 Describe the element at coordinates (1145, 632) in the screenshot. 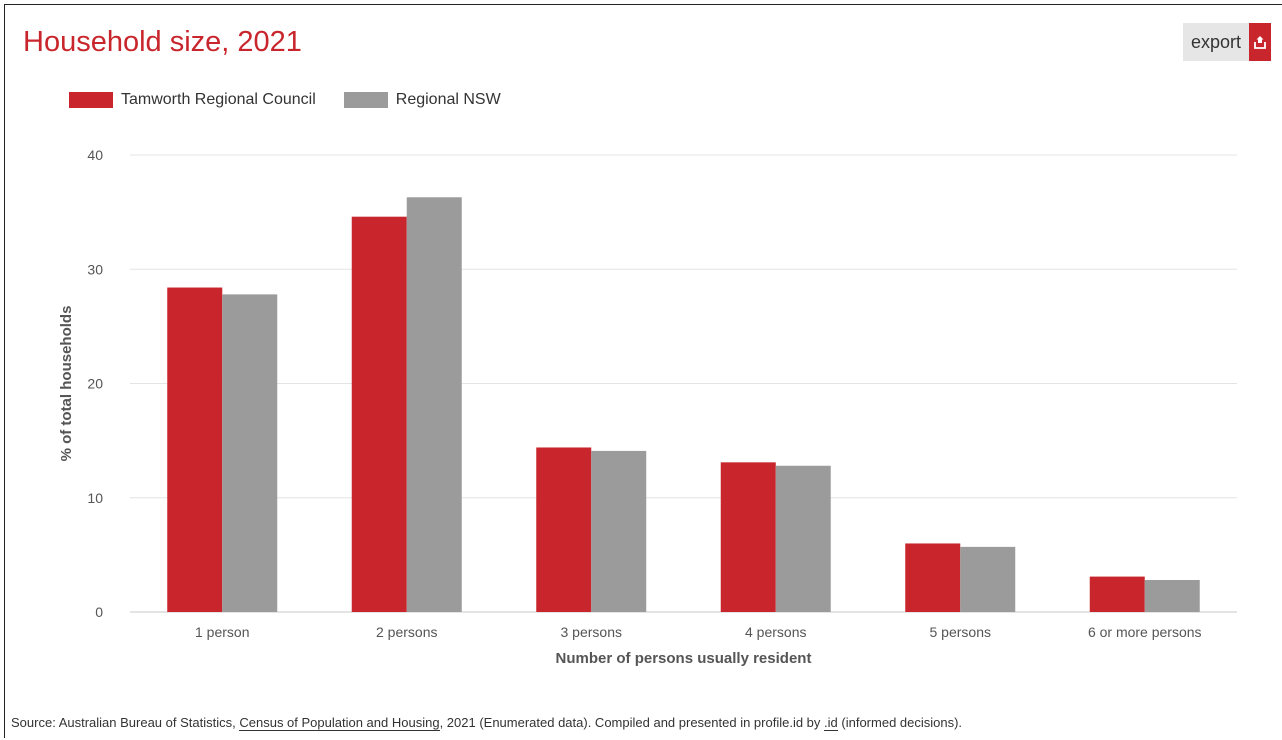

I see `x-tick-label: 6 or more persons` at that location.